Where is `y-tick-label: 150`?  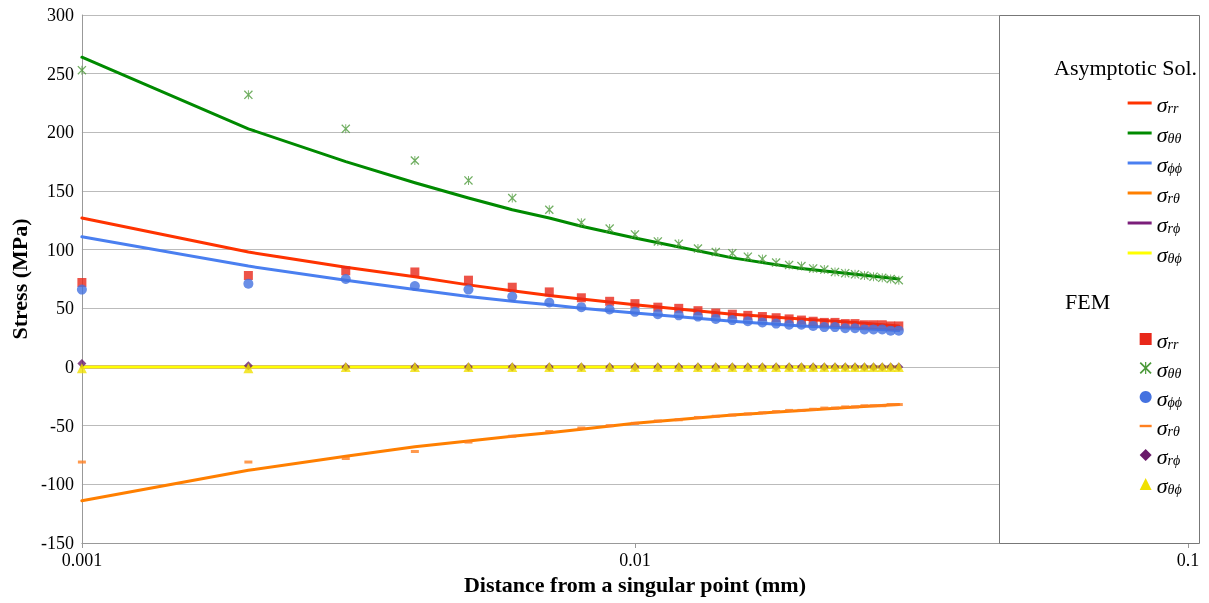 y-tick-label: 150 is located at coordinates (60, 191).